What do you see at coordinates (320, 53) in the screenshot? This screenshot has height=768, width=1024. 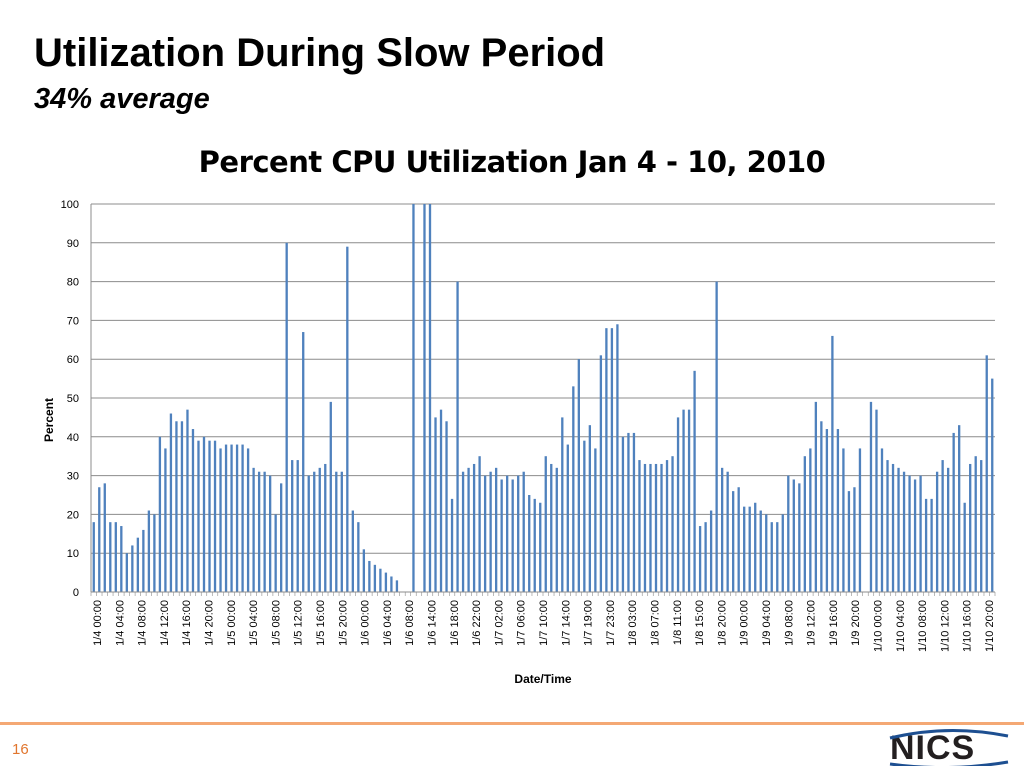 I see `slide-title: Utilization During Slow Period` at bounding box center [320, 53].